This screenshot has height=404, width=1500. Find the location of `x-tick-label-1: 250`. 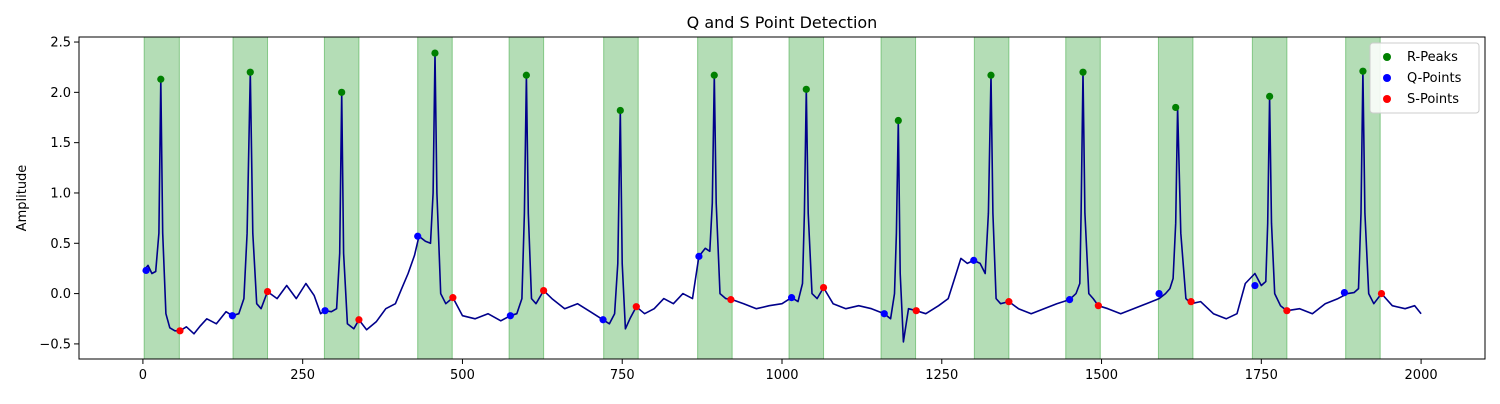

x-tick-label-1: 250 is located at coordinates (302, 375).